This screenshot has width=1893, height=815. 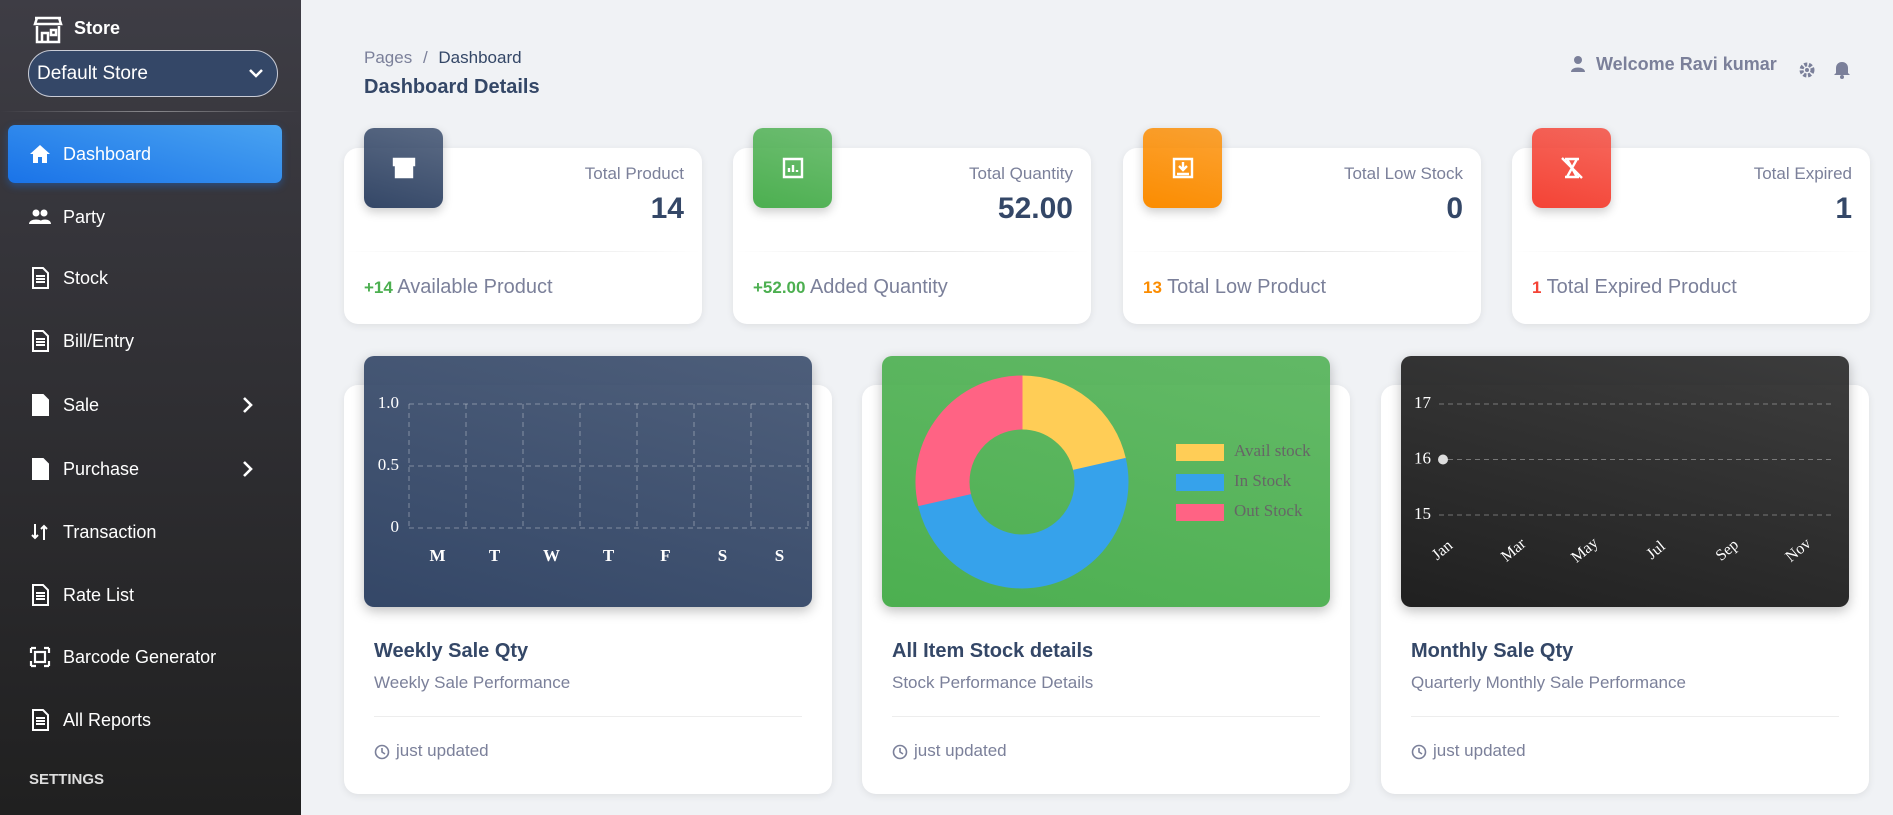 What do you see at coordinates (1686, 64) in the screenshot?
I see `welcome-text: Welcome Ravi kumar` at bounding box center [1686, 64].